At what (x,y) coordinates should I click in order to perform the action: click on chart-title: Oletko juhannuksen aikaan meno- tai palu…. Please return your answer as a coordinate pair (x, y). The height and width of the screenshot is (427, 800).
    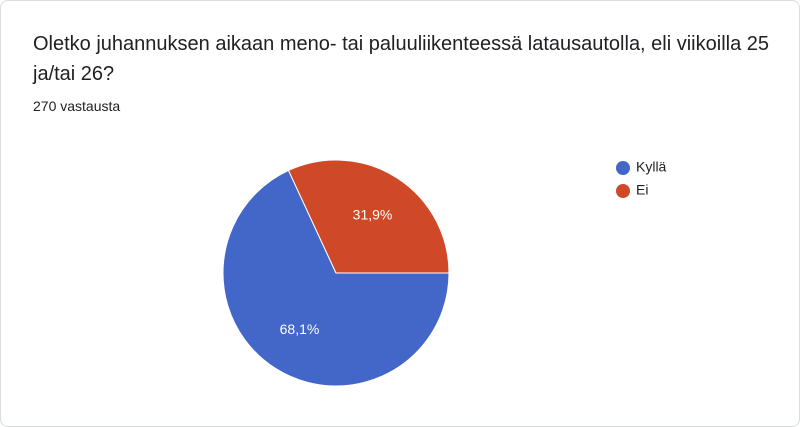
    Looking at the image, I should click on (401, 59).